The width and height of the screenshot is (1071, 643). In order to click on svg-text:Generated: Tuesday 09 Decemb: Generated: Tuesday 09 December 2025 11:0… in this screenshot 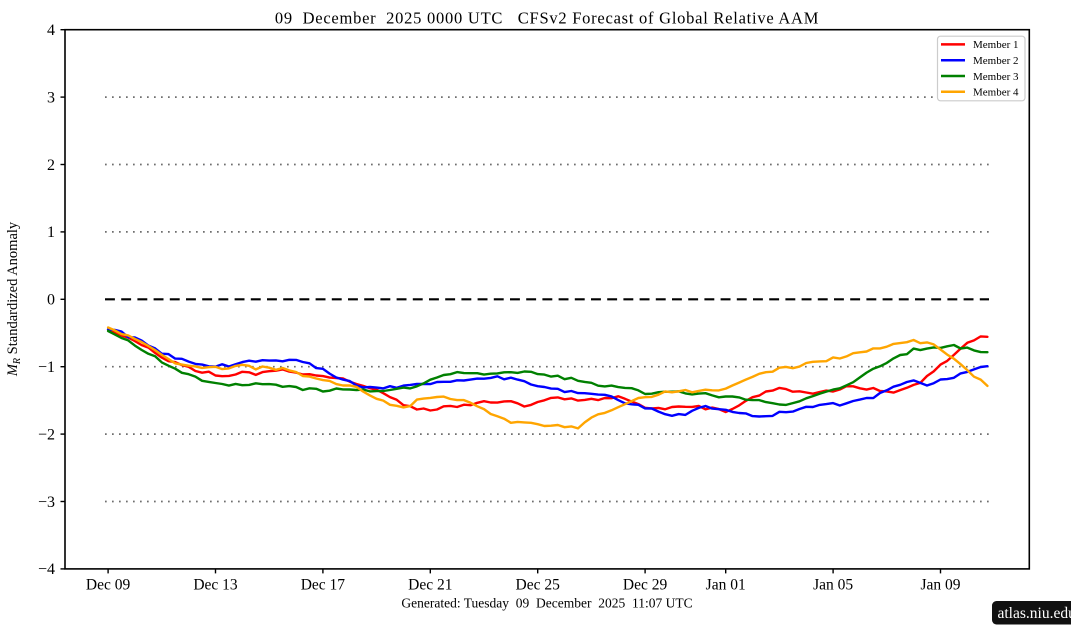, I will do `click(546, 603)`.